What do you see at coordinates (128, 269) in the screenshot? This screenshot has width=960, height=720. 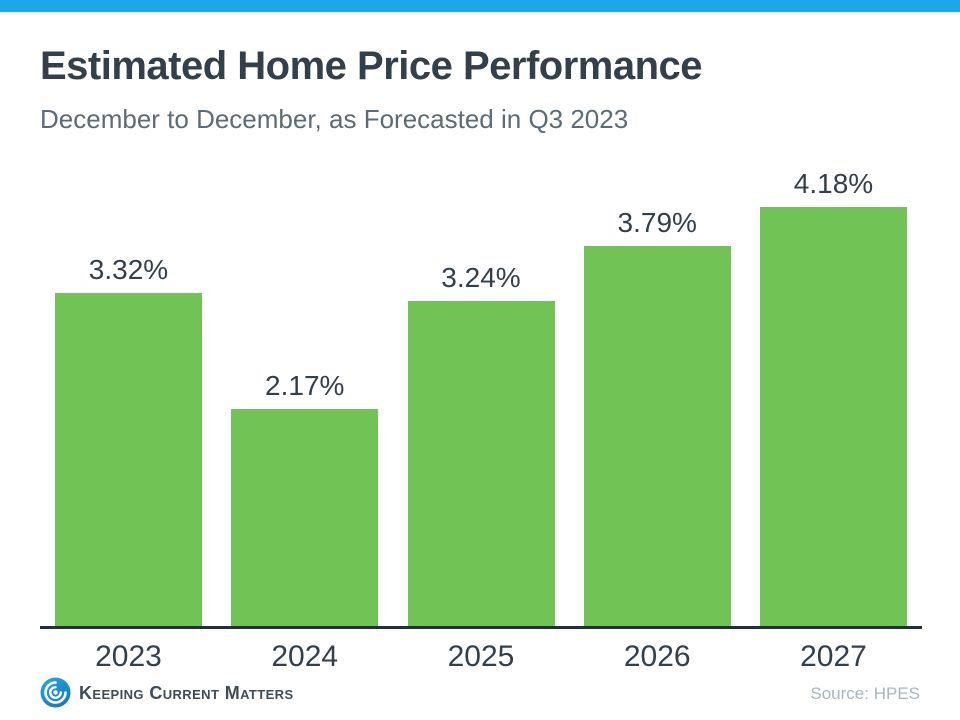 I see `bar-value-label-2023: 3.32%` at bounding box center [128, 269].